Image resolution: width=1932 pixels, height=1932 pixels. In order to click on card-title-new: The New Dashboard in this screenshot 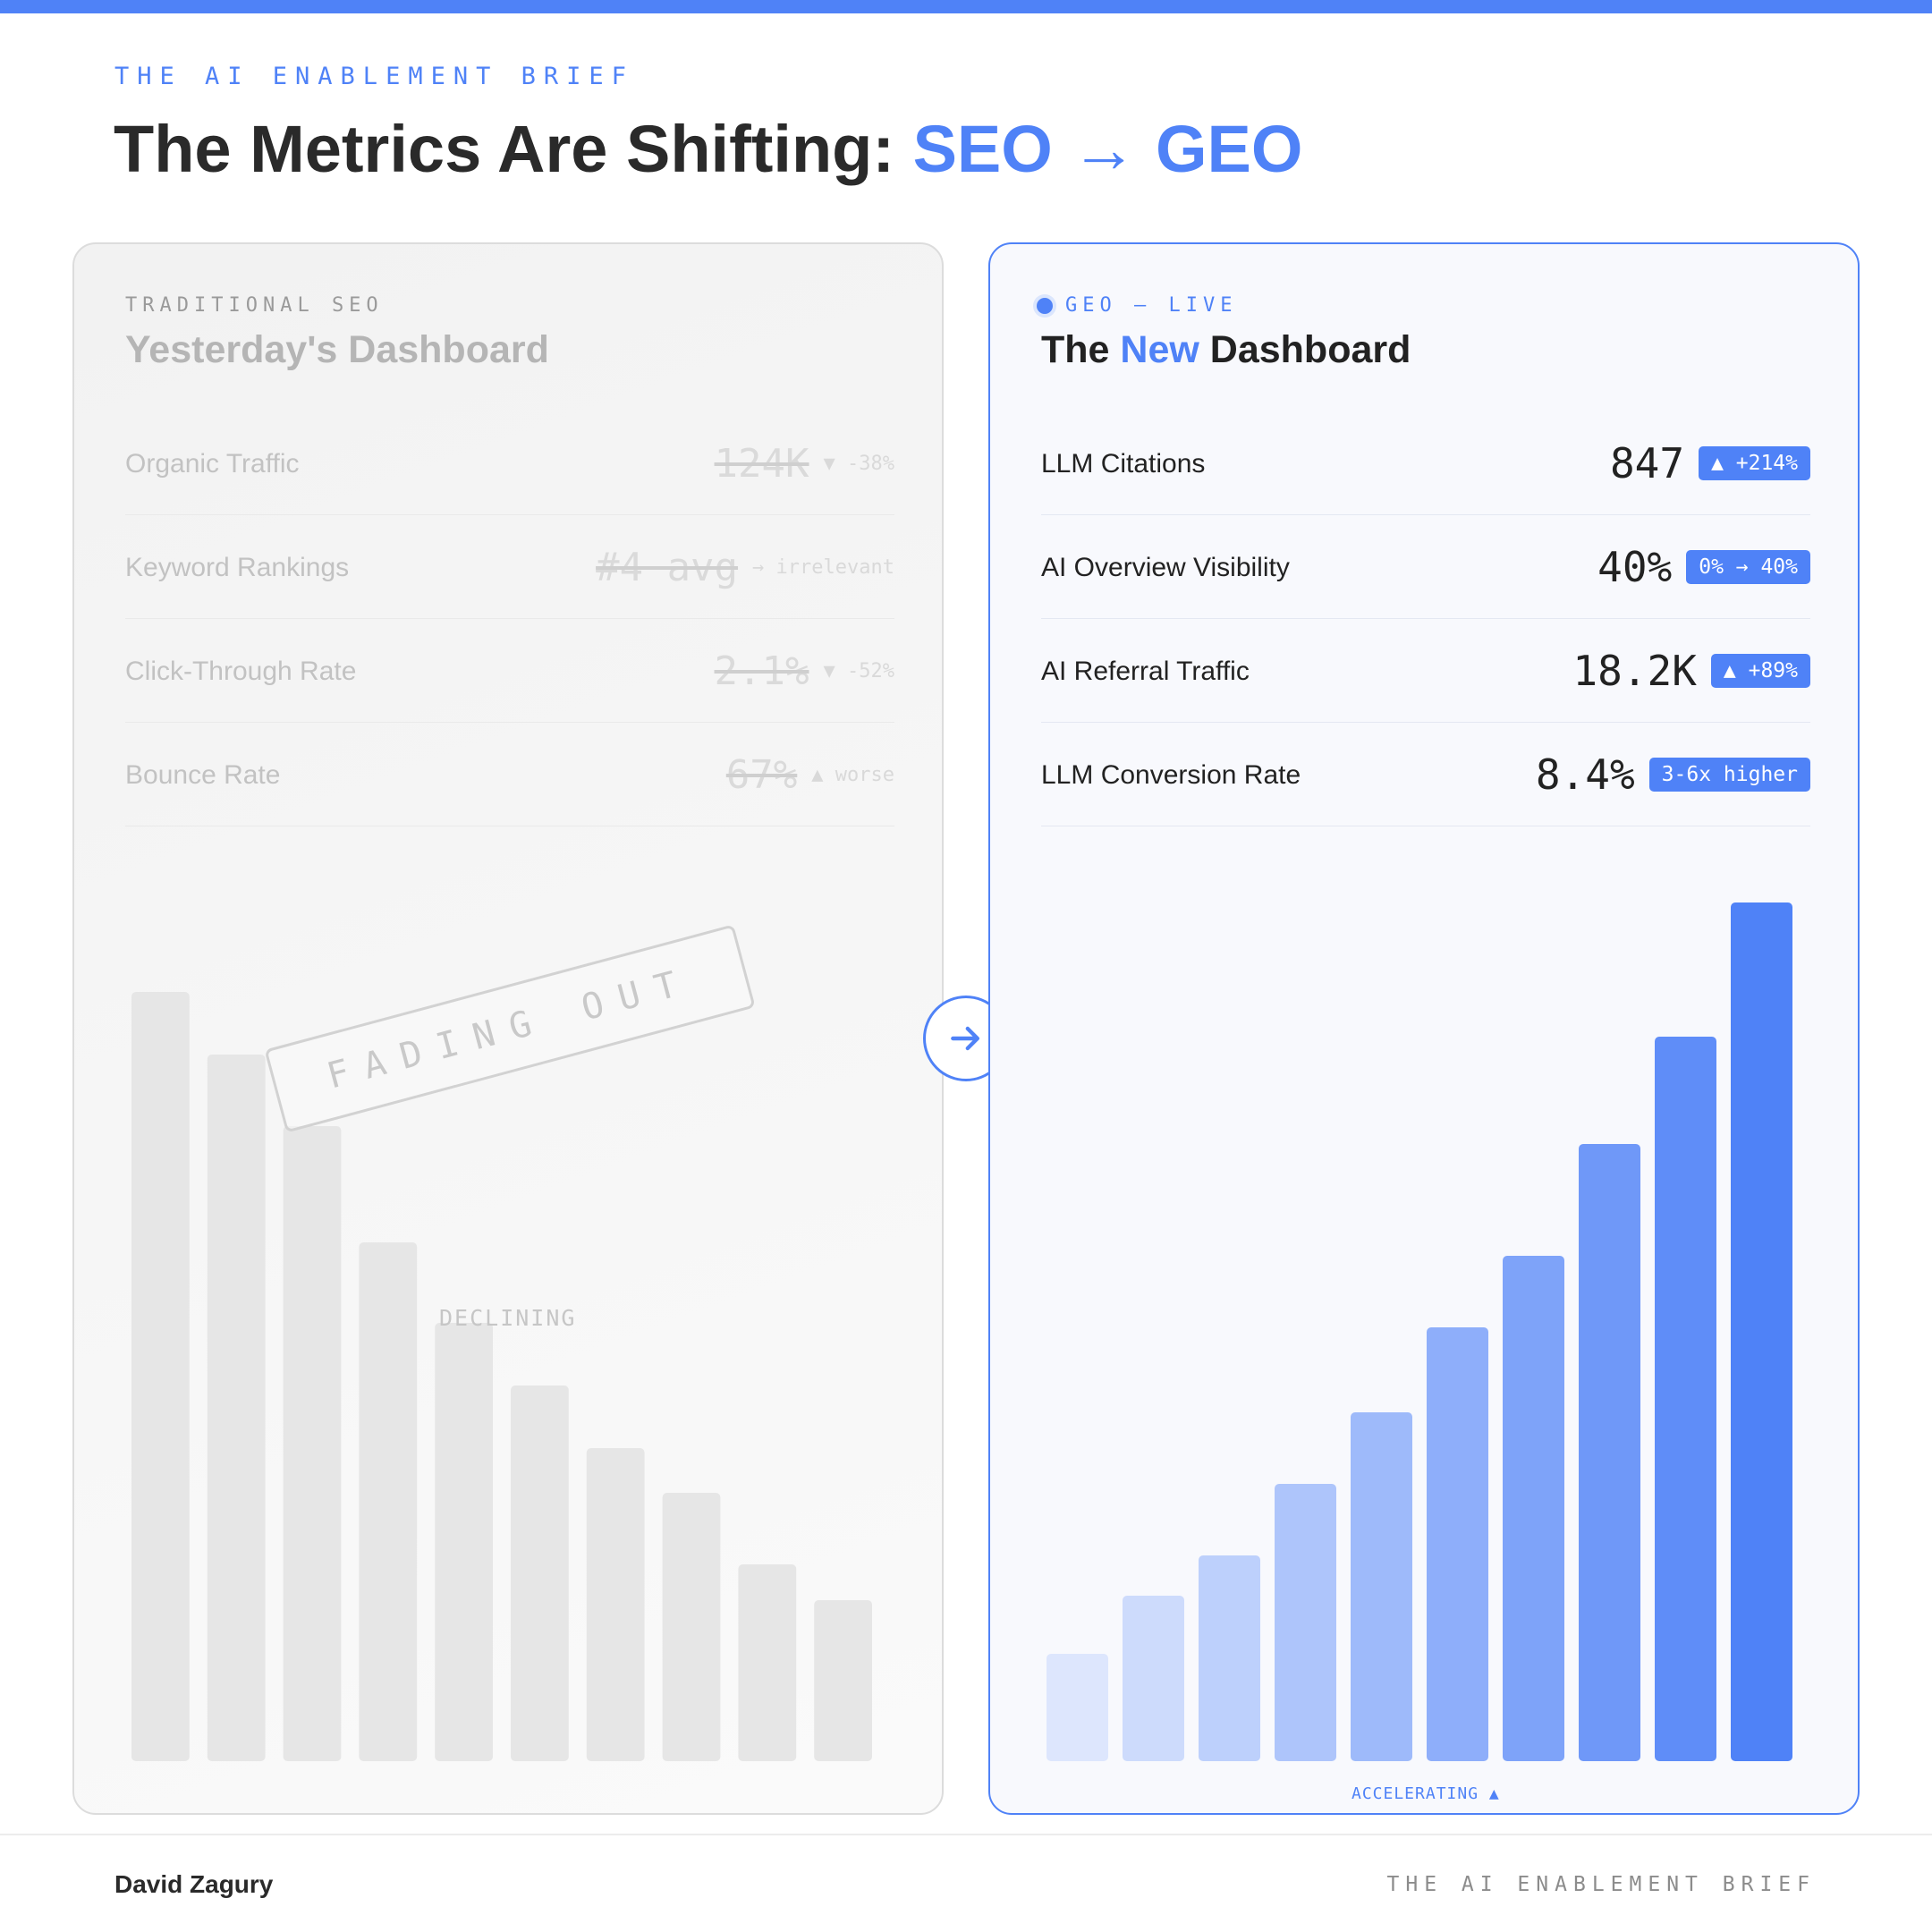, I will do `click(1226, 350)`.